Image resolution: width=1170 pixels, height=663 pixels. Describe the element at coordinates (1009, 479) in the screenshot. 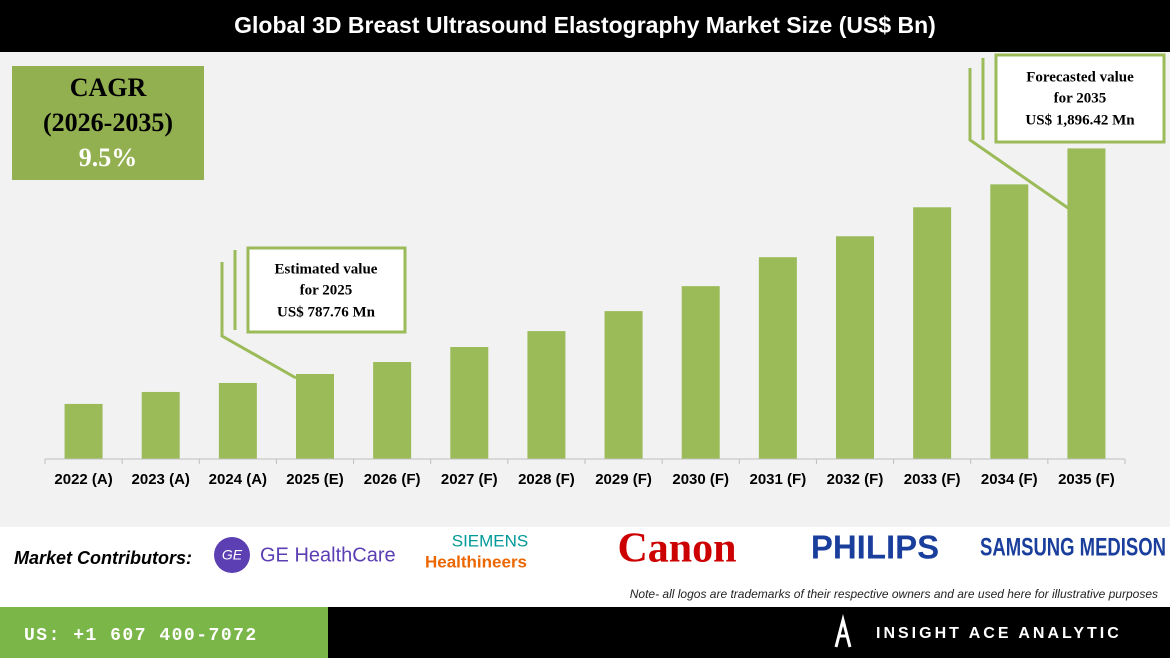

I see `x-tick-label: 2034 (F)` at that location.